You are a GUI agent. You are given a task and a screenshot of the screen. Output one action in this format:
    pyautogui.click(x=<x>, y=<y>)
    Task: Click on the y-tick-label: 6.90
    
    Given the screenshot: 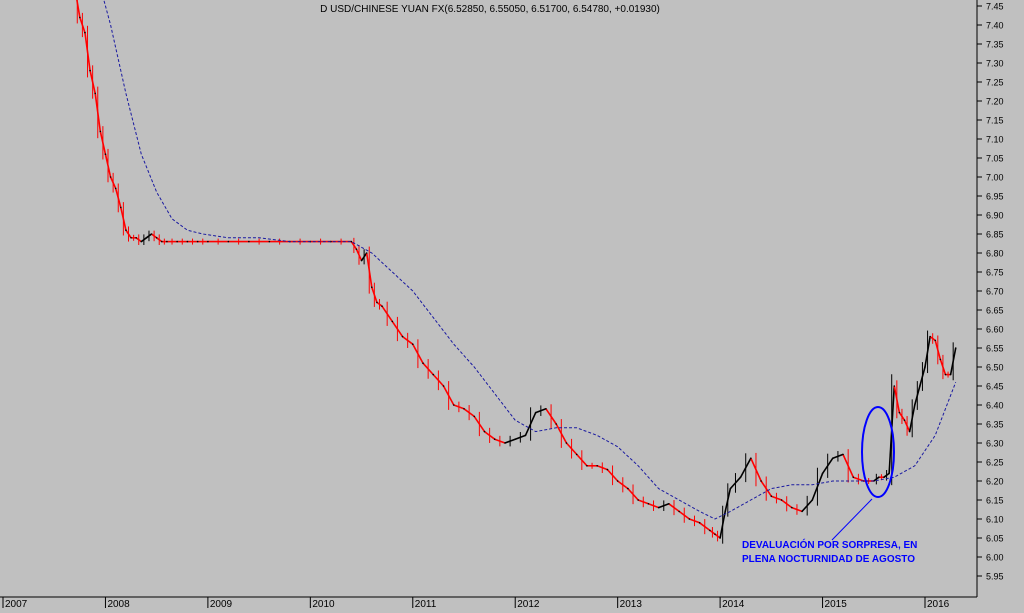 What is the action you would take?
    pyautogui.click(x=995, y=216)
    